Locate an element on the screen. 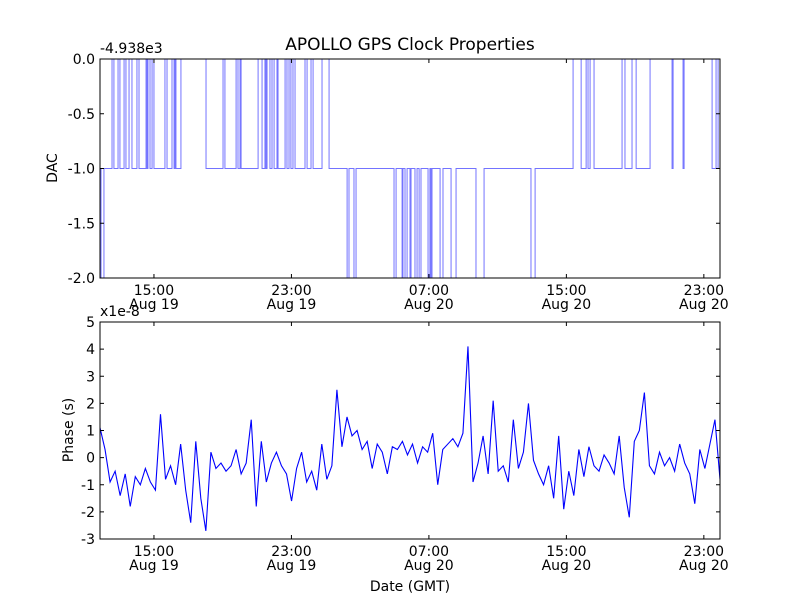  dac-ytick-label: -1.5 is located at coordinates (81, 224).